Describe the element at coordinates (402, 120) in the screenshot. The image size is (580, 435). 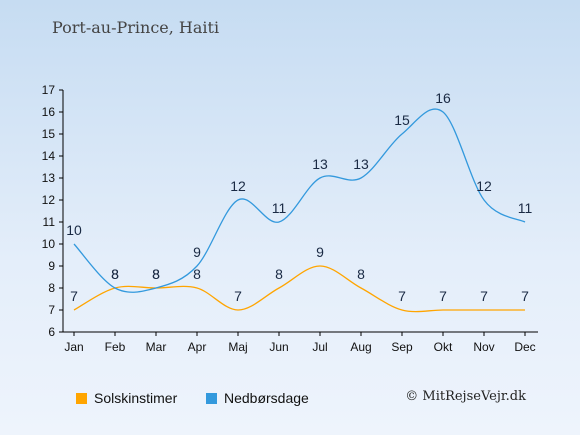
I see `data-label: 15` at that location.